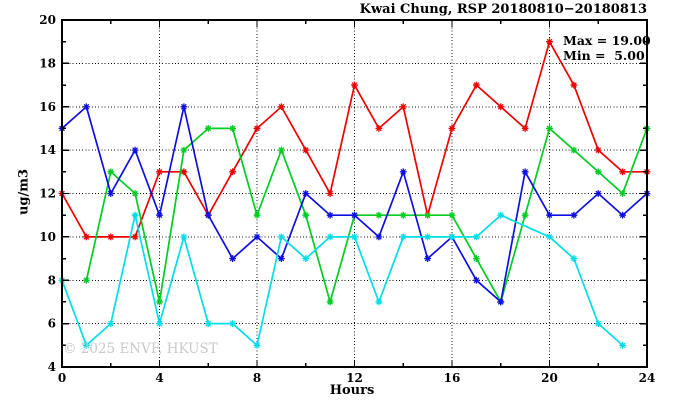 Image resolution: width=674 pixels, height=409 pixels. Describe the element at coordinates (24, 192) in the screenshot. I see `y-axis-label: ug/m3` at that location.